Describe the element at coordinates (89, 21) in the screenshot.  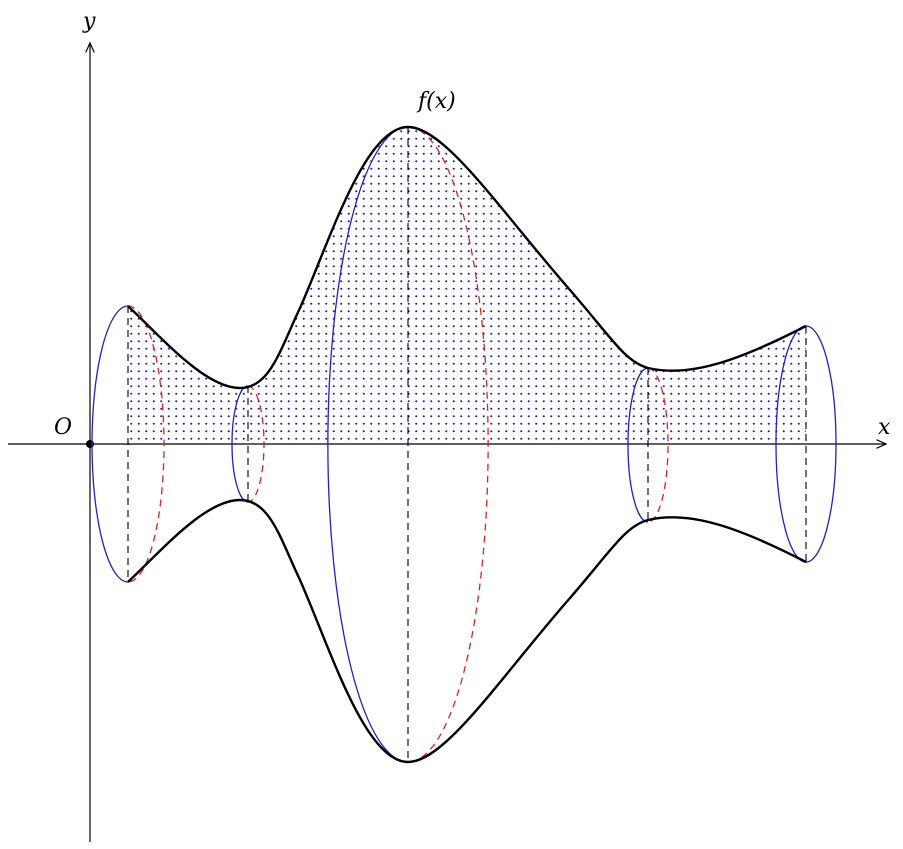
I see `y-axis-label: y` at that location.